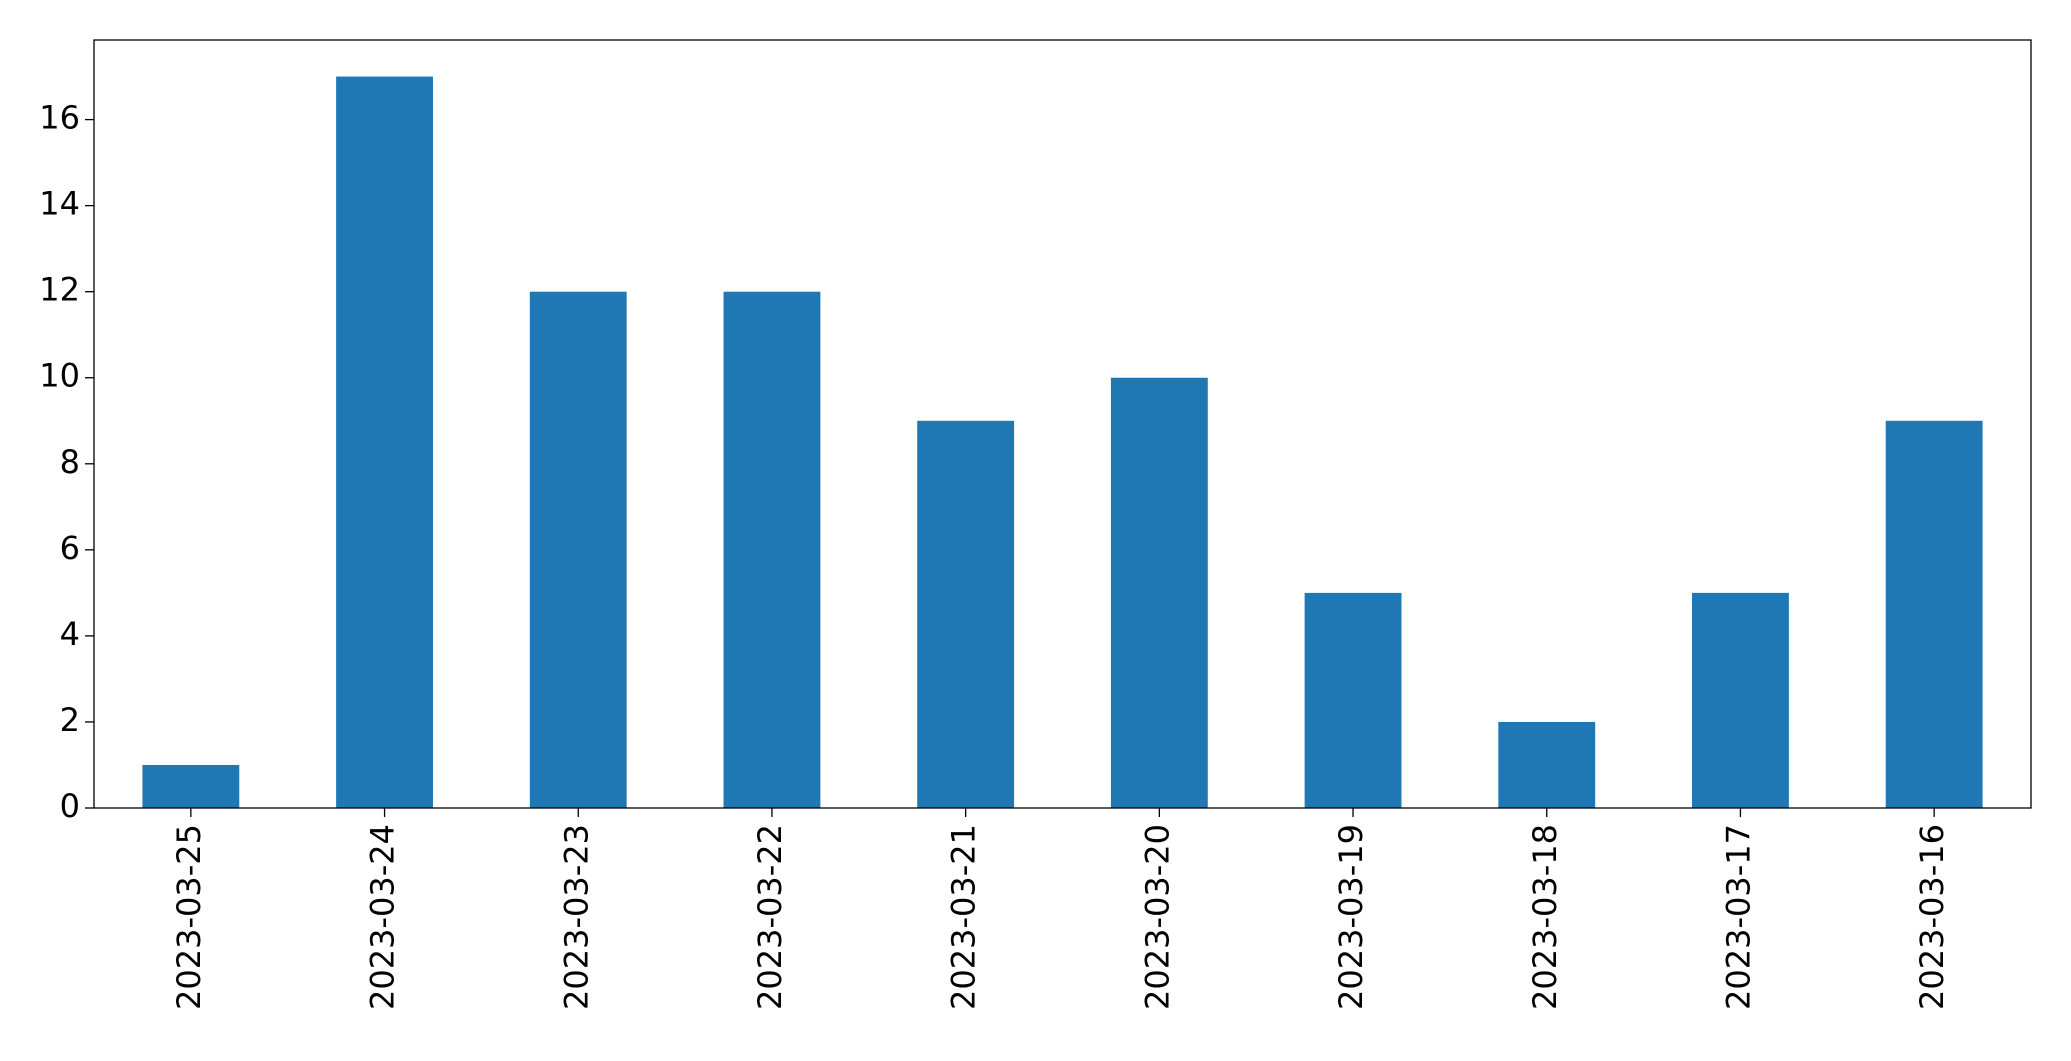  I want to click on y-tick-label: 10, so click(59, 376).